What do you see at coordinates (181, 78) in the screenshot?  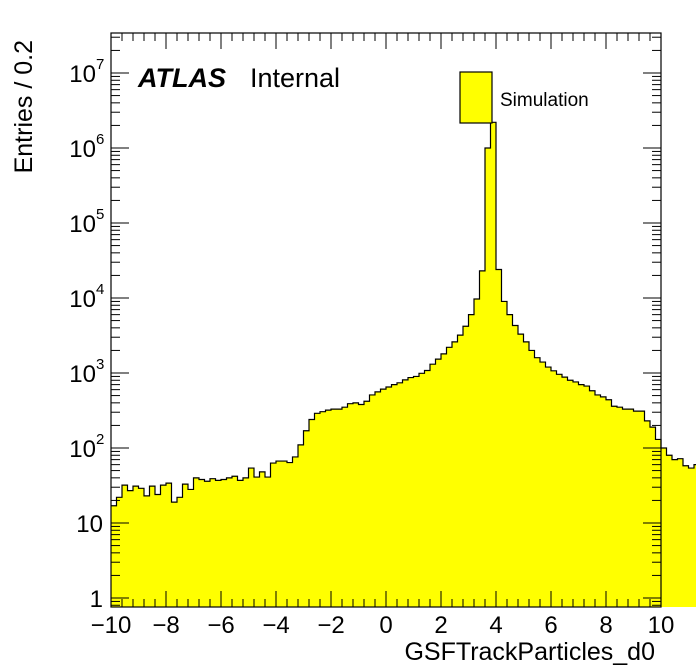 I see `atlas-label: ATLAS` at bounding box center [181, 78].